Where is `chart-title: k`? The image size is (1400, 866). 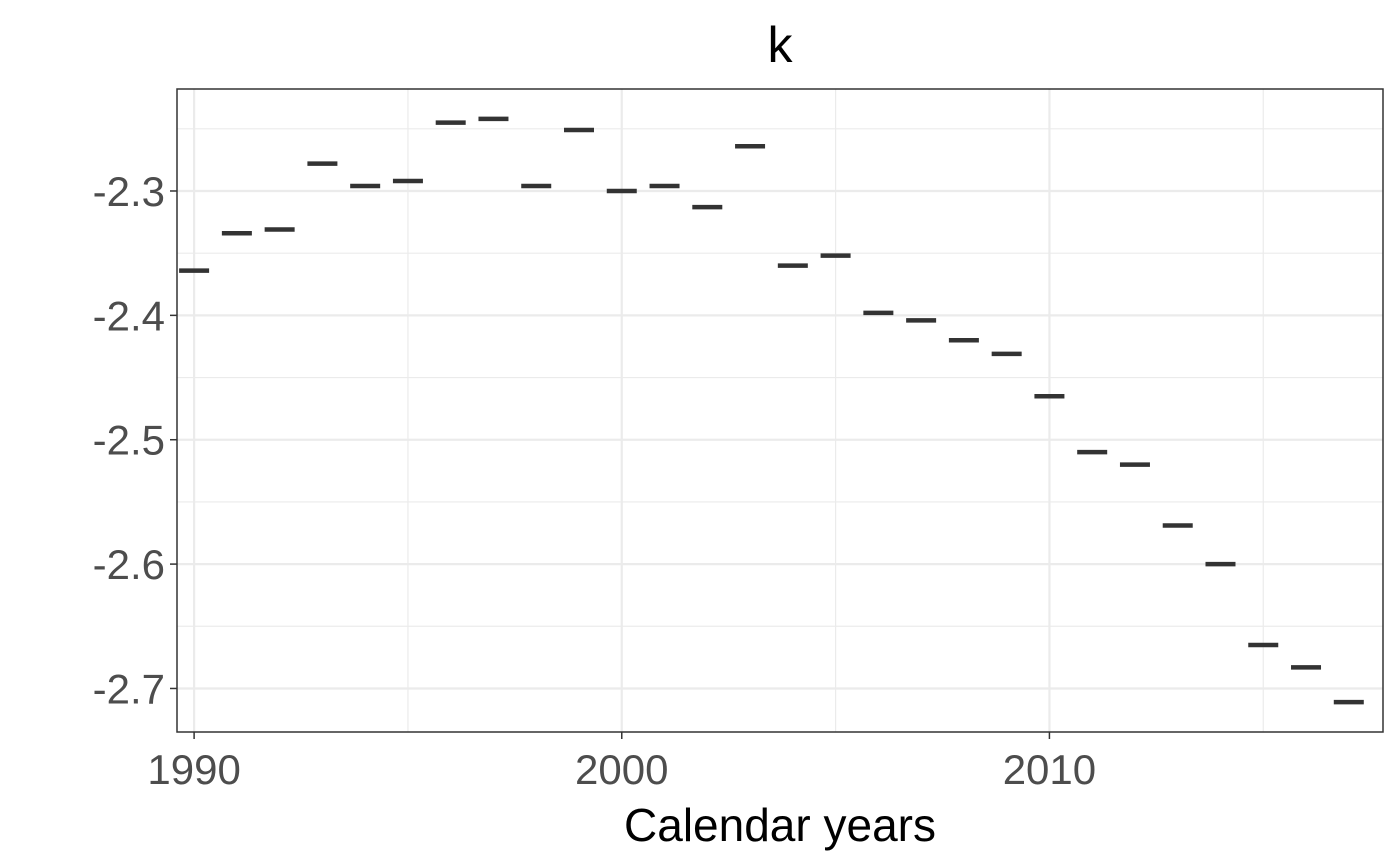 chart-title: k is located at coordinates (781, 45).